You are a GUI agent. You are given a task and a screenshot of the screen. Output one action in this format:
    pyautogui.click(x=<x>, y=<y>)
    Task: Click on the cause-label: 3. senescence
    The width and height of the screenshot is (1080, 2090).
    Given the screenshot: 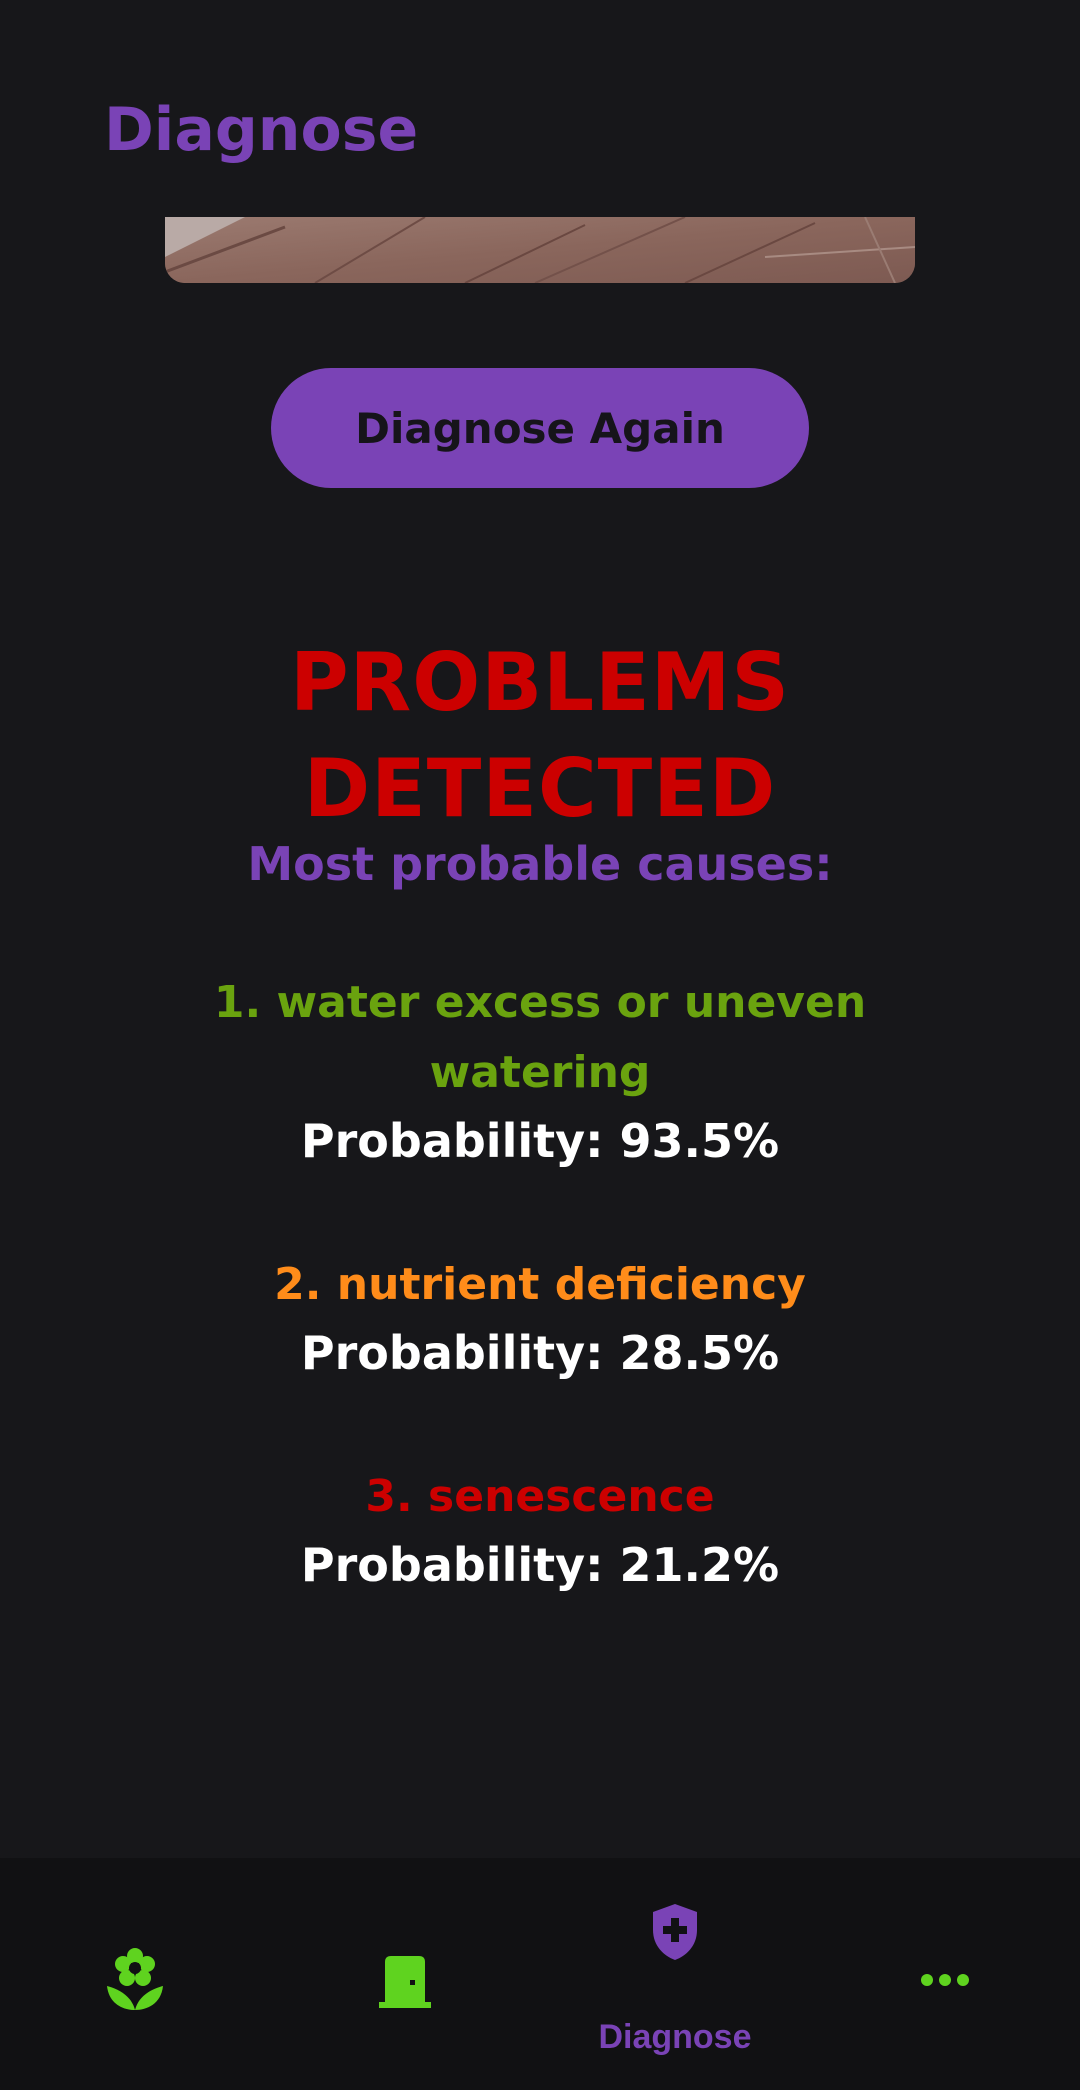 What is the action you would take?
    pyautogui.click(x=540, y=1496)
    